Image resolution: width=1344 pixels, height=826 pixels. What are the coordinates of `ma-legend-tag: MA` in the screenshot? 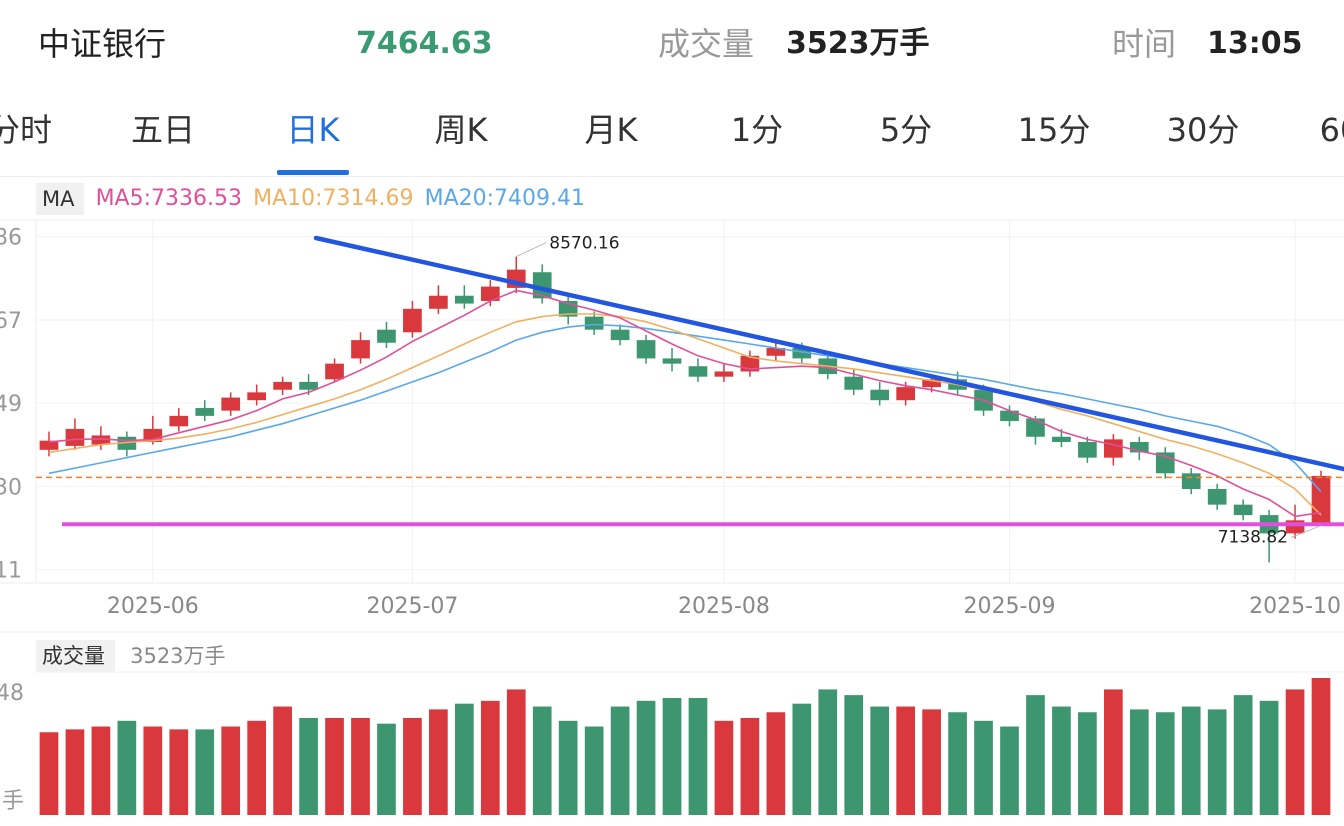 It's located at (60, 199).